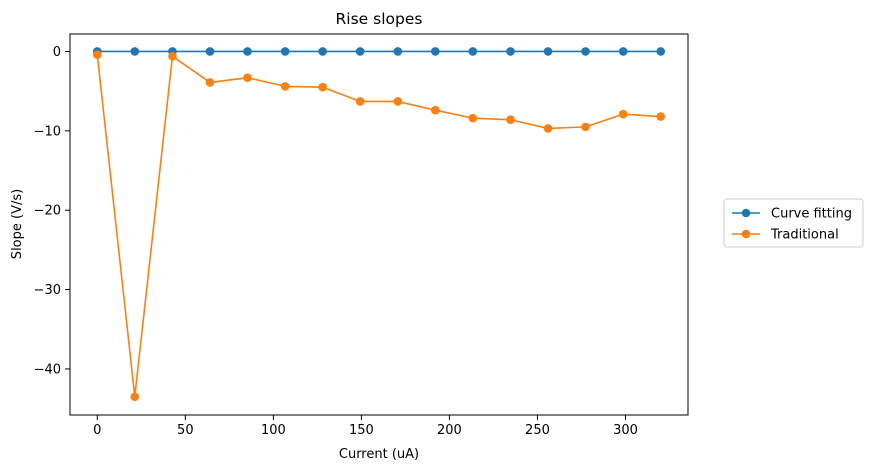 This screenshot has width=873, height=470. I want to click on y-tick-label: −40, so click(47, 369).